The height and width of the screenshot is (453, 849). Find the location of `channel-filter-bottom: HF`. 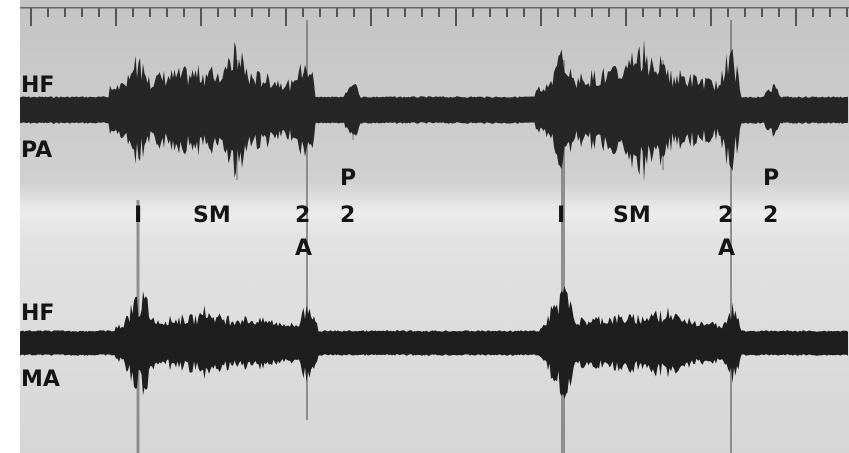

channel-filter-bottom: HF is located at coordinates (37, 313).